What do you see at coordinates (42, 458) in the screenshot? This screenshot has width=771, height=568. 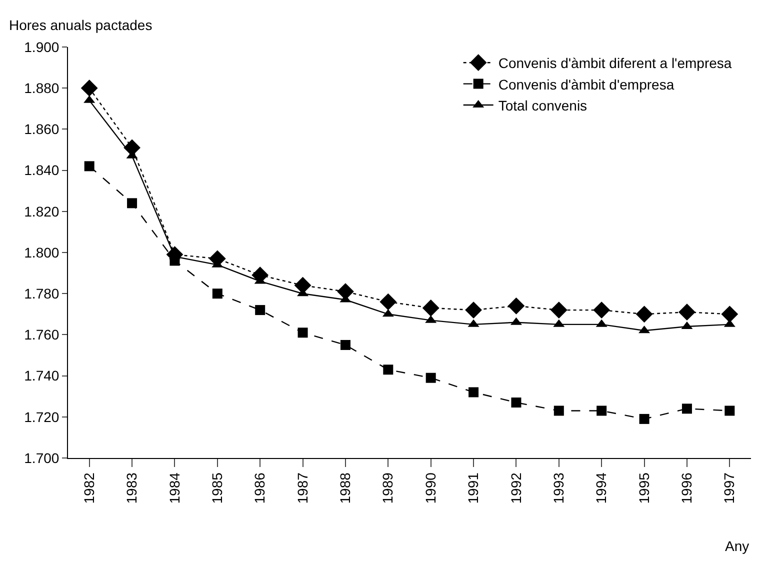 I see `y-tick-label: 1.700` at bounding box center [42, 458].